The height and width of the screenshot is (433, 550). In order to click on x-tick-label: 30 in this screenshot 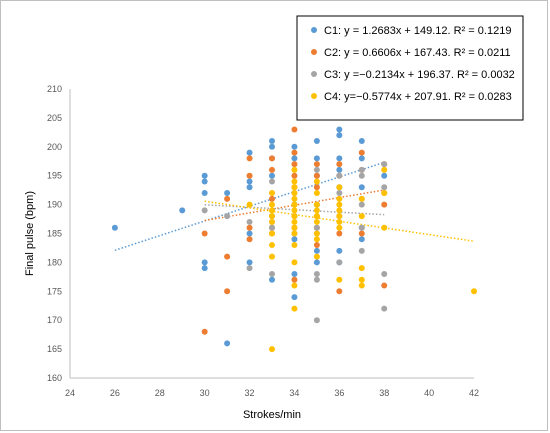, I will do `click(205, 393)`.